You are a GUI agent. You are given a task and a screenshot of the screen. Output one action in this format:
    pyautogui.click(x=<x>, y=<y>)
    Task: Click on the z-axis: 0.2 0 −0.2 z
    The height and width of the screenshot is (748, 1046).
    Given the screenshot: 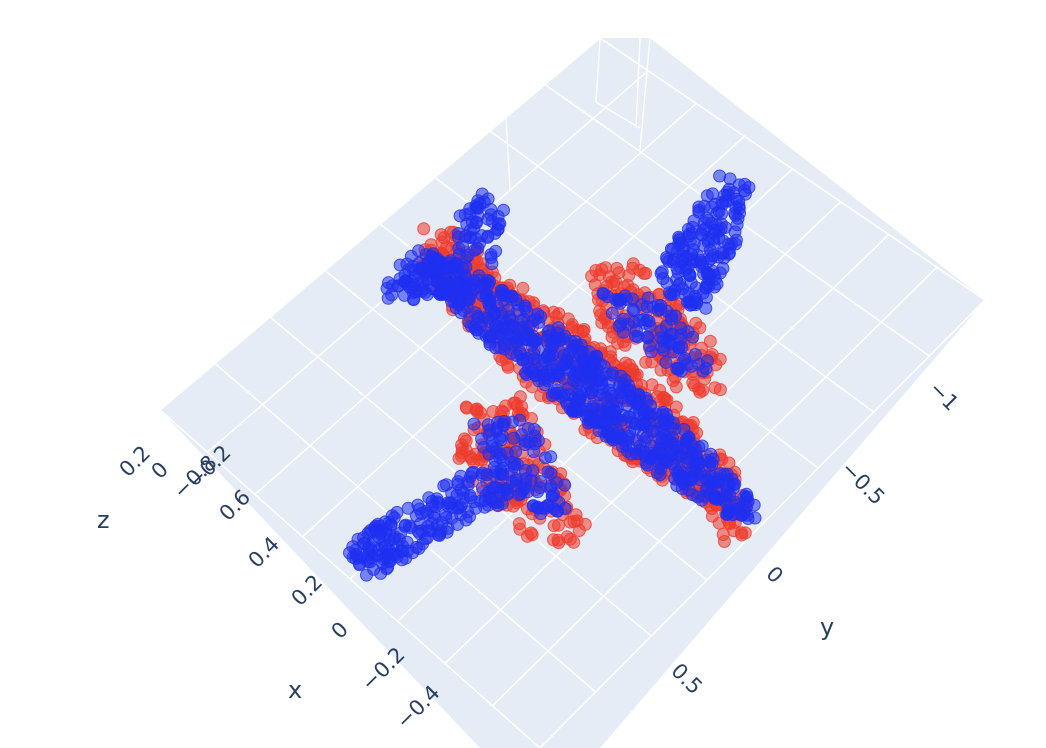 What is the action you would take?
    pyautogui.click(x=166, y=487)
    